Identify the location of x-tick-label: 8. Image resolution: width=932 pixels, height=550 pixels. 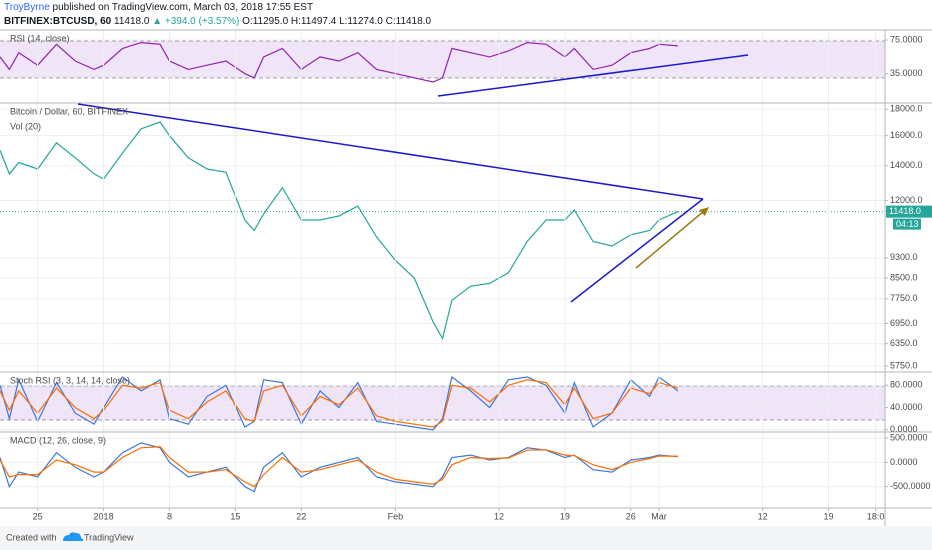
(169, 516).